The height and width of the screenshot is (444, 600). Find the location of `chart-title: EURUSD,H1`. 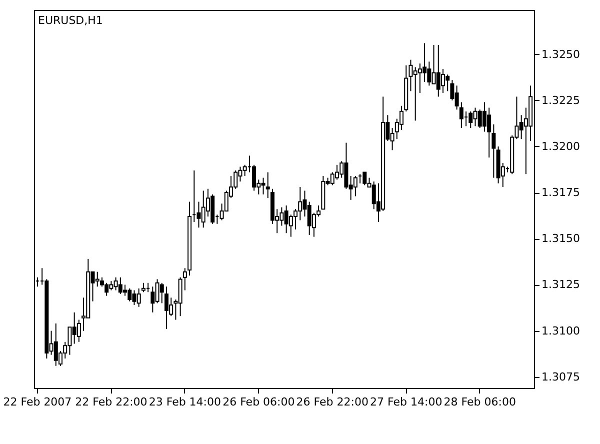

chart-title: EURUSD,H1 is located at coordinates (70, 20).